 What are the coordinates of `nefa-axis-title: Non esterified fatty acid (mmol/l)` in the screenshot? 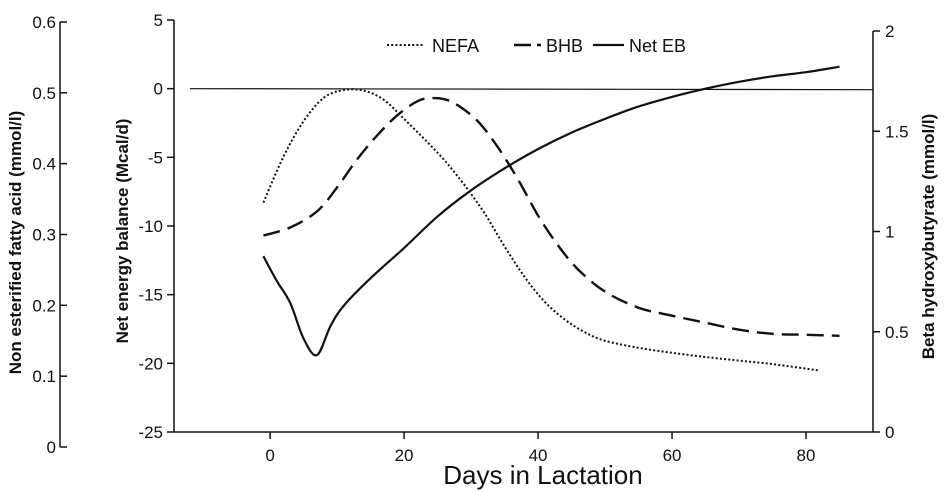 It's located at (15, 243).